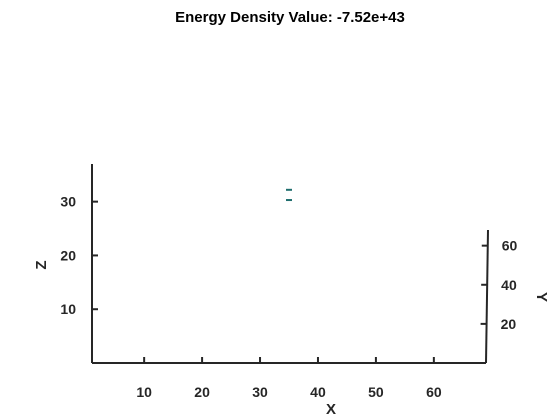 This screenshot has width=560, height=420. Describe the element at coordinates (68, 309) in the screenshot. I see `z-tick-label: 10` at that location.